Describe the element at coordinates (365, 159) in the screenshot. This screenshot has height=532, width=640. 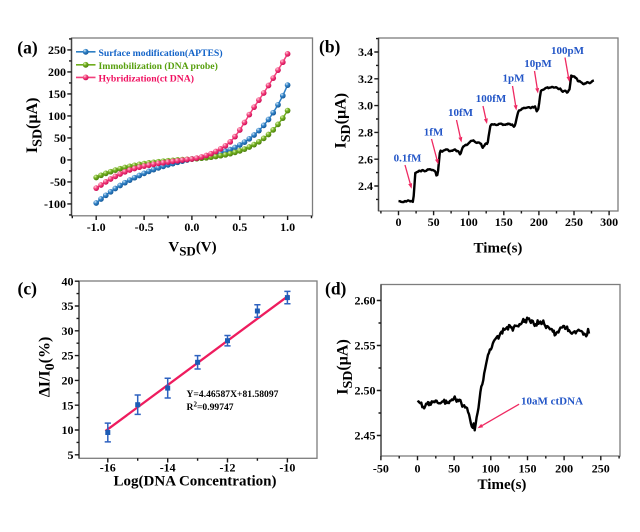
I see `svg-text: 2.6` at that location.